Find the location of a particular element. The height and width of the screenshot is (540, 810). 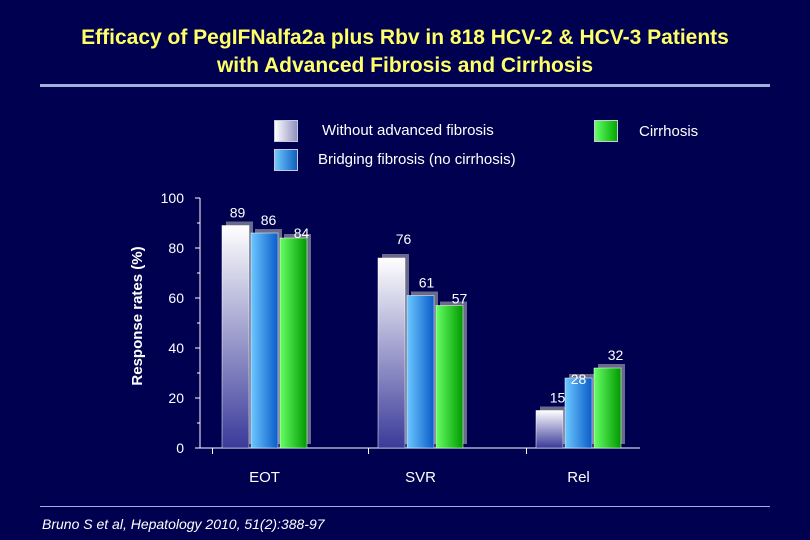

legend-swatch-bridging-fibrosis is located at coordinates (286, 160).